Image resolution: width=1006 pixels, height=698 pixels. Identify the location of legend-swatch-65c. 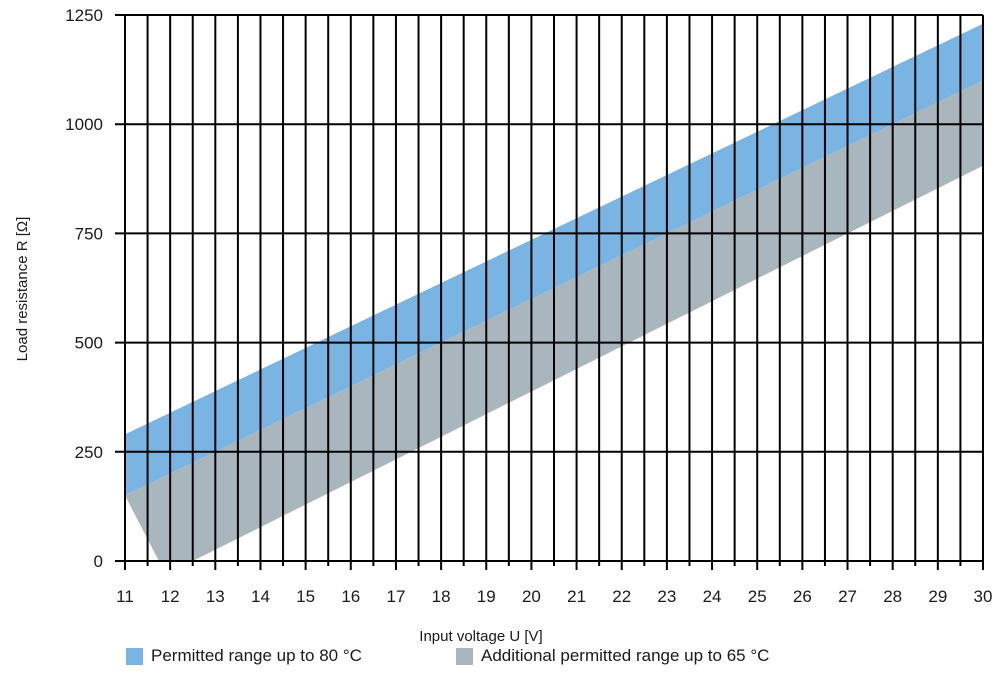
(464, 656).